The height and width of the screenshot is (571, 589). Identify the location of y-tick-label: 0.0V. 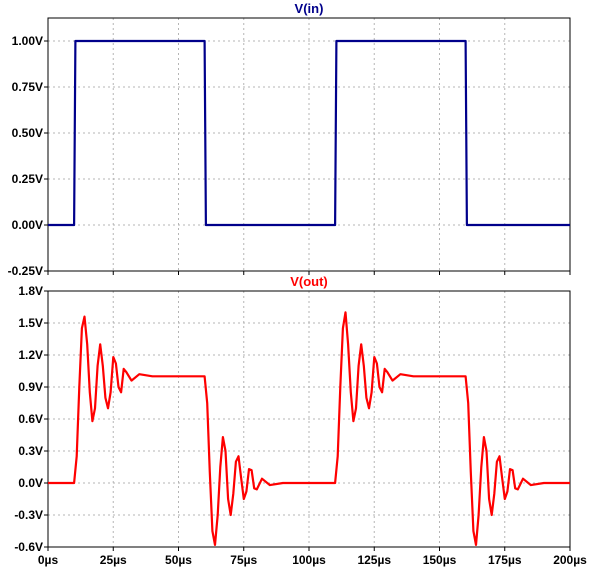
(30, 483).